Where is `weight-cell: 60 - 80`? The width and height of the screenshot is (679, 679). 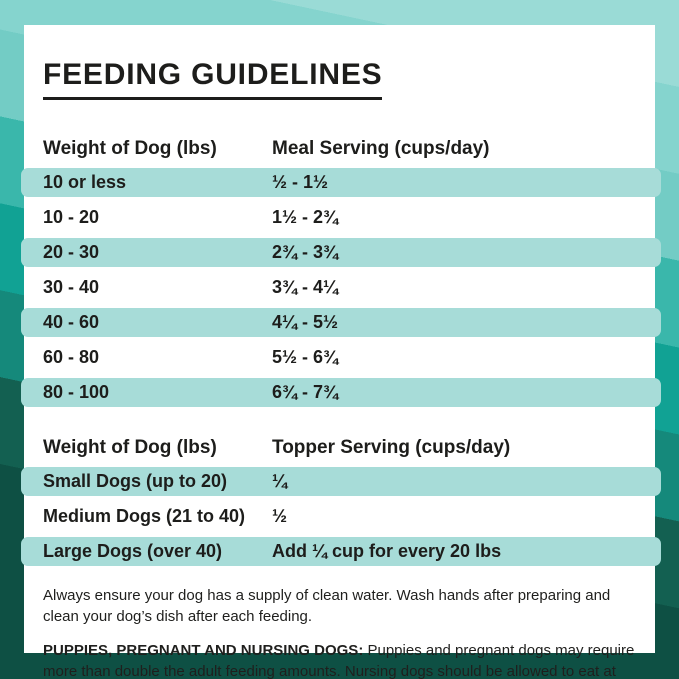 weight-cell: 60 - 80 is located at coordinates (71, 357).